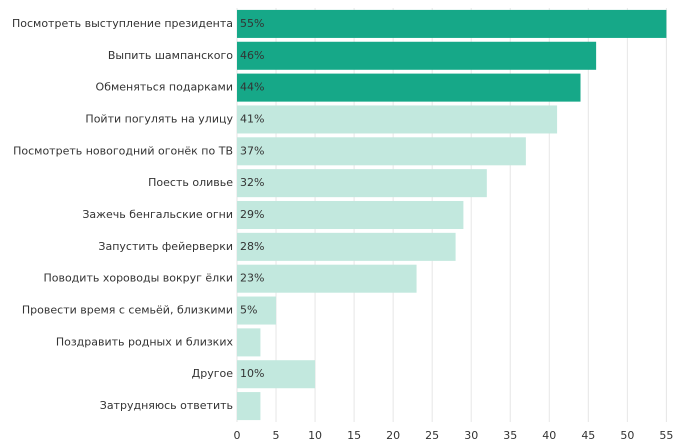  I want to click on category-label: Поесть оливье, so click(190, 182).